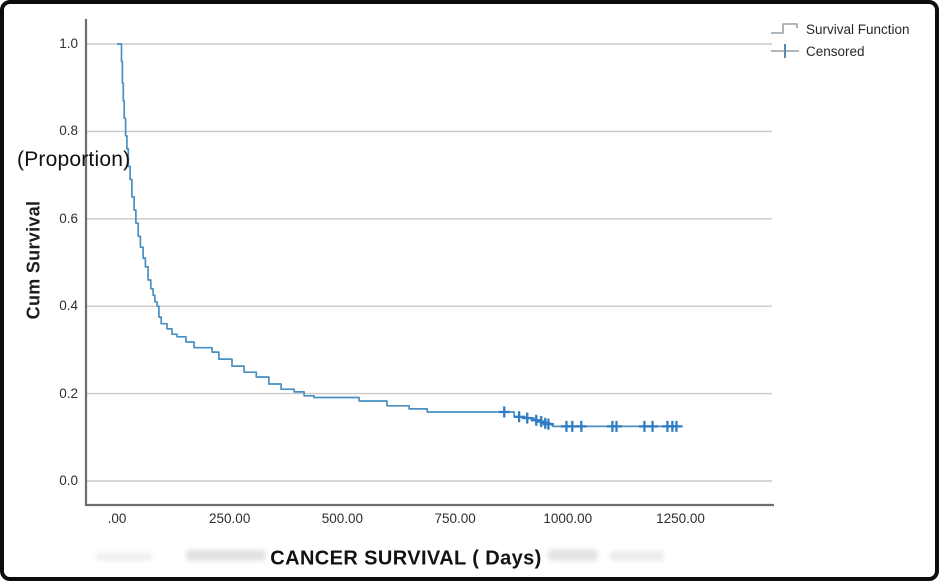 The height and width of the screenshot is (581, 939). Describe the element at coordinates (68, 306) in the screenshot. I see `y-tick-label: 0.4` at that location.